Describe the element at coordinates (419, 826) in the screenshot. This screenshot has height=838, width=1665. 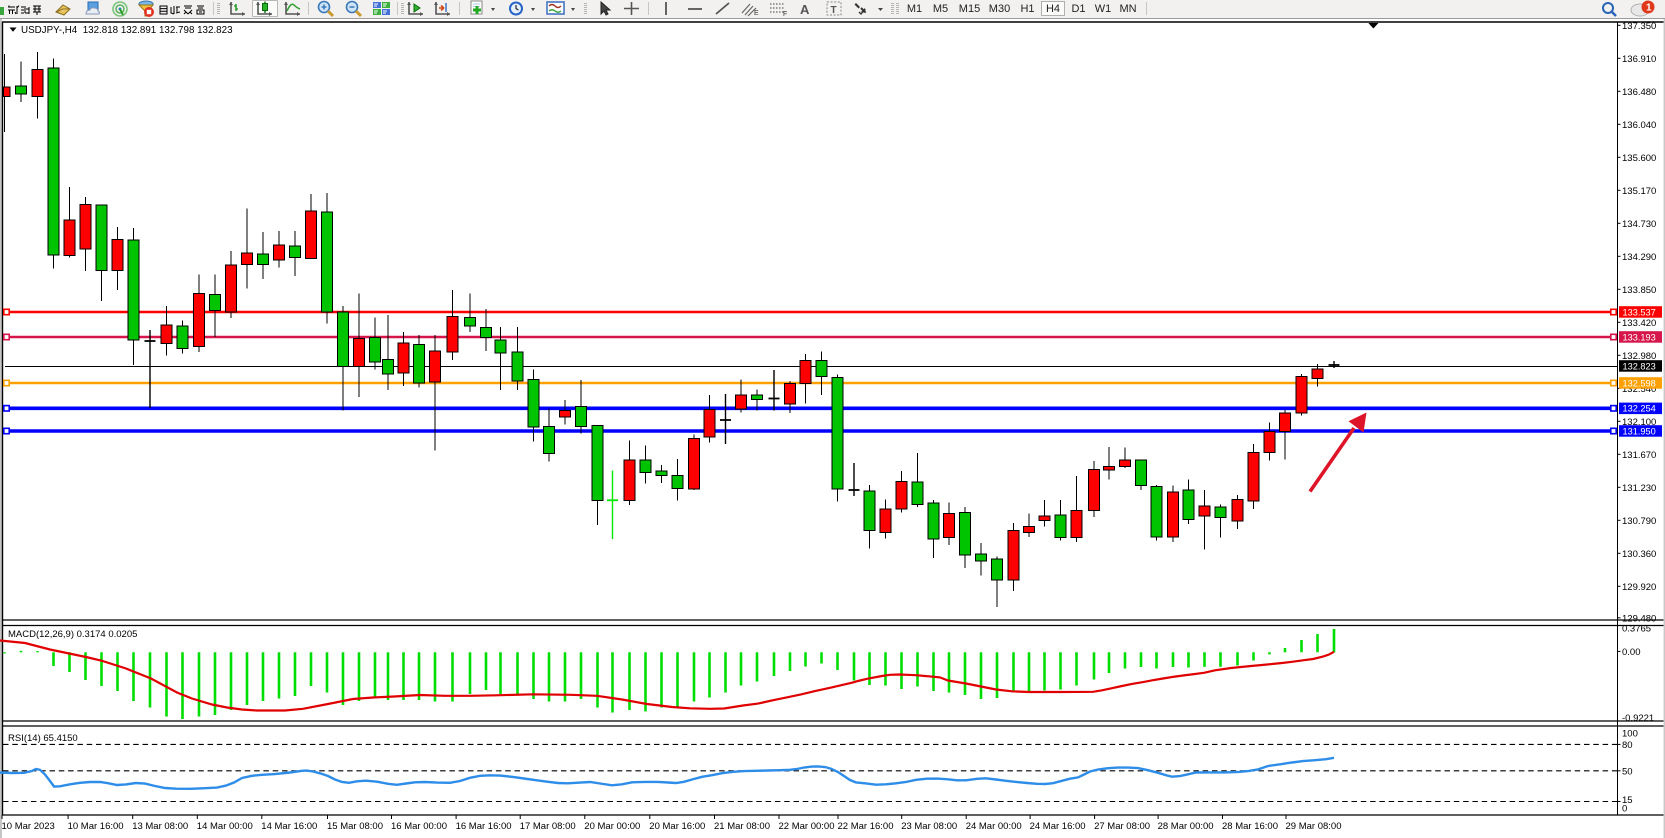
I see `svg-text: 16 Mar 00:00` at that location.